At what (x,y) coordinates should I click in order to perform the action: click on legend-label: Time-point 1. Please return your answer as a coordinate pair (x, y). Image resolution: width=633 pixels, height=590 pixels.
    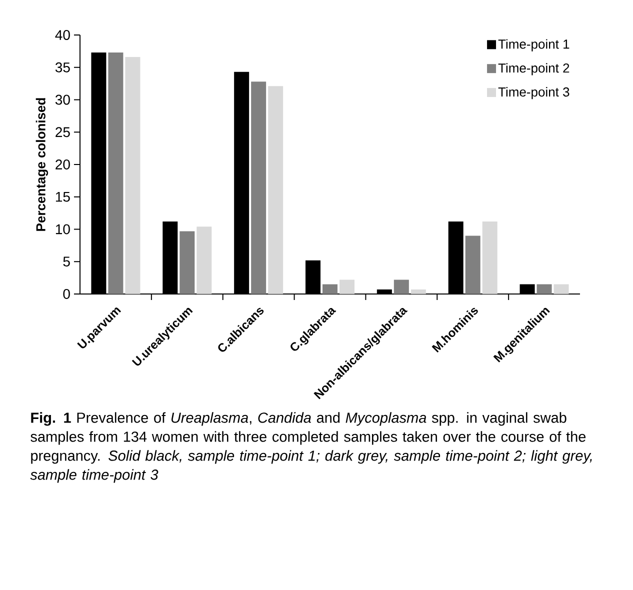
    Looking at the image, I should click on (534, 45).